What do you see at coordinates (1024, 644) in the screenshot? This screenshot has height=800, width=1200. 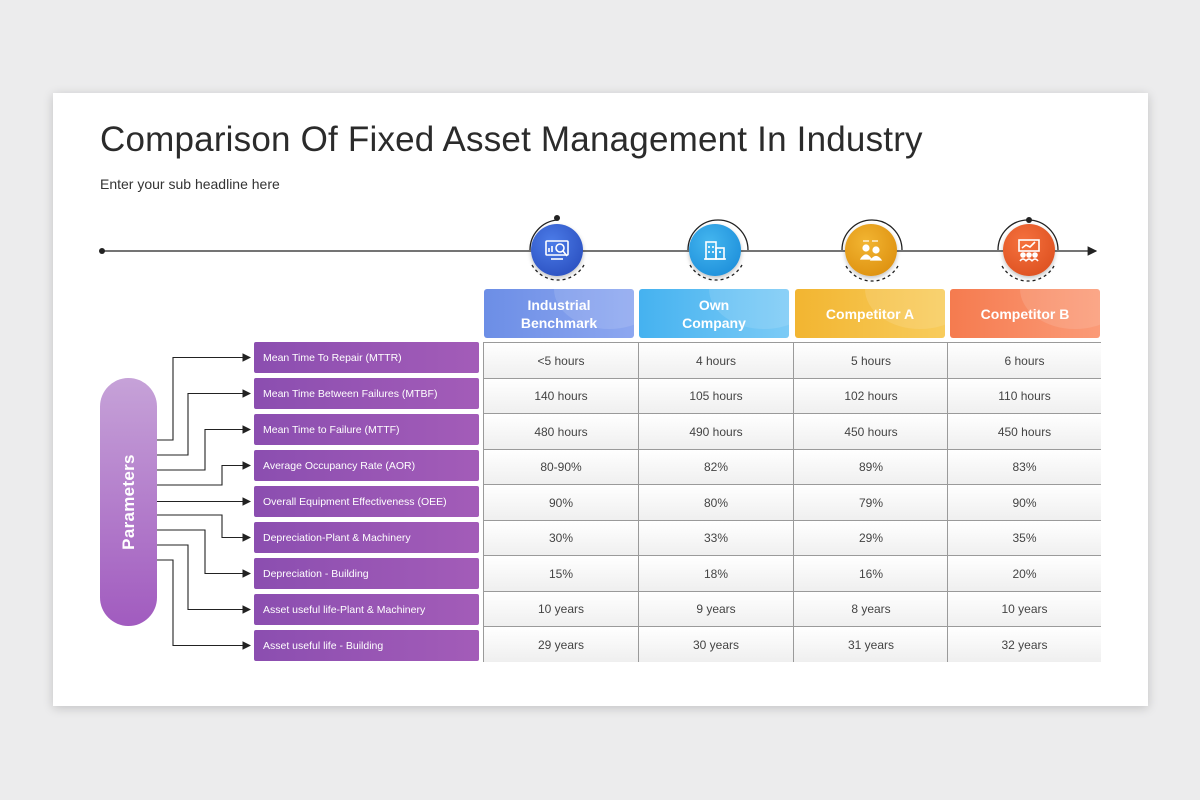 I see `table-cell: 32 years` at bounding box center [1024, 644].